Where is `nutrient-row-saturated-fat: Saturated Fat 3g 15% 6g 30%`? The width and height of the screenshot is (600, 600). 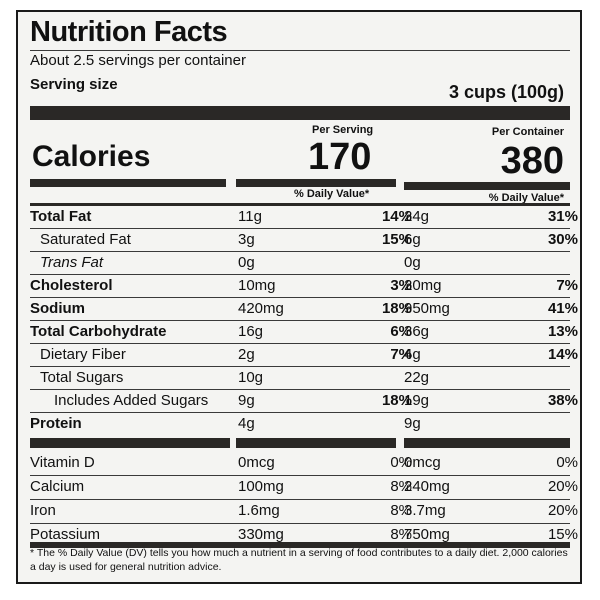 nutrient-row-saturated-fat: Saturated Fat 3g 15% 6g 30% is located at coordinates (309, 239).